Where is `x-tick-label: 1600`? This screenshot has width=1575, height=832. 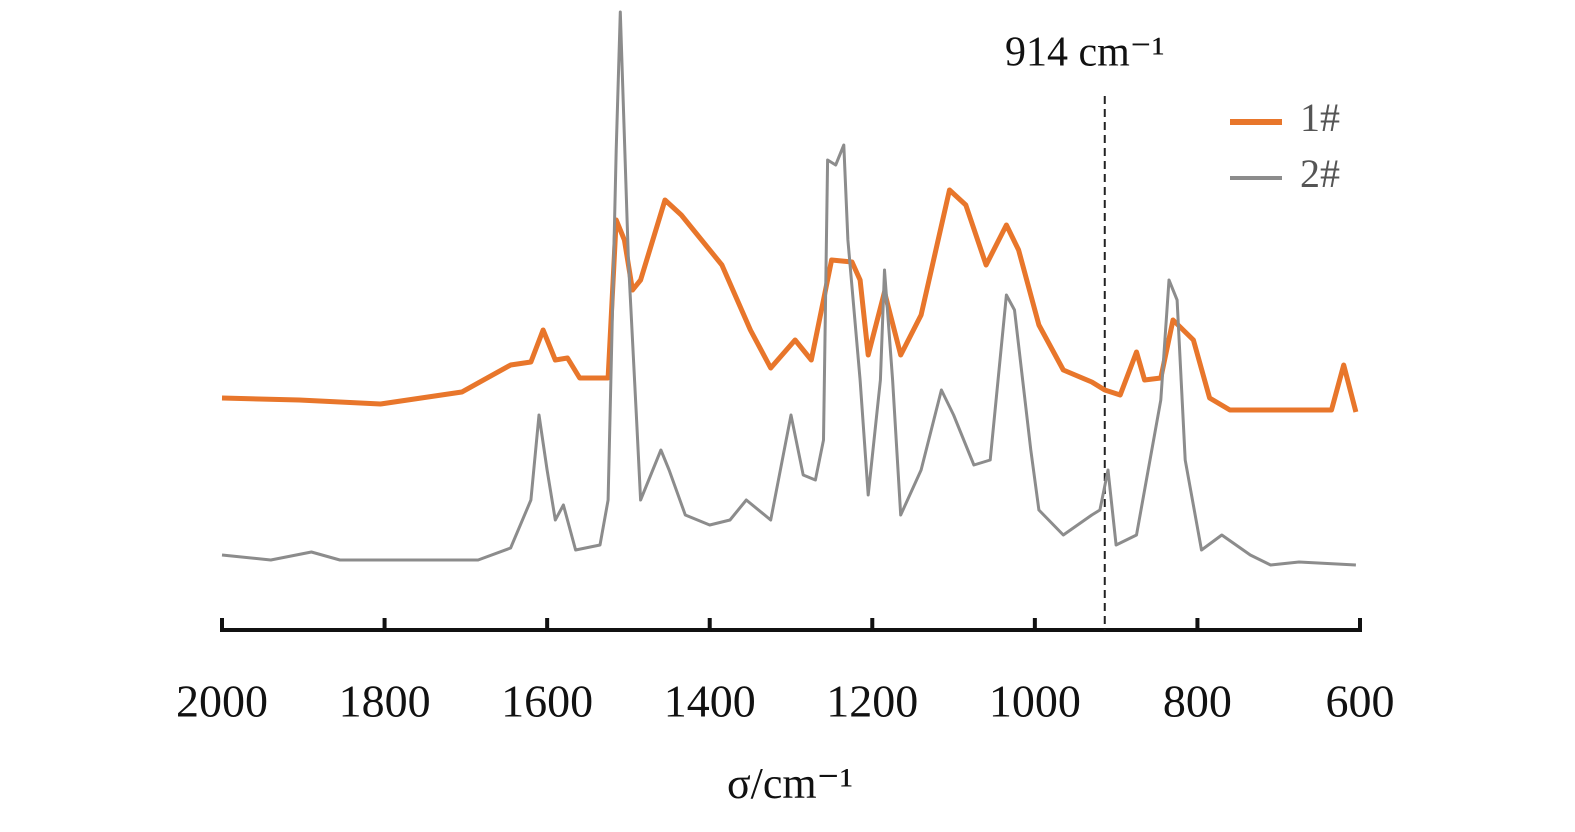 x-tick-label: 1600 is located at coordinates (547, 701).